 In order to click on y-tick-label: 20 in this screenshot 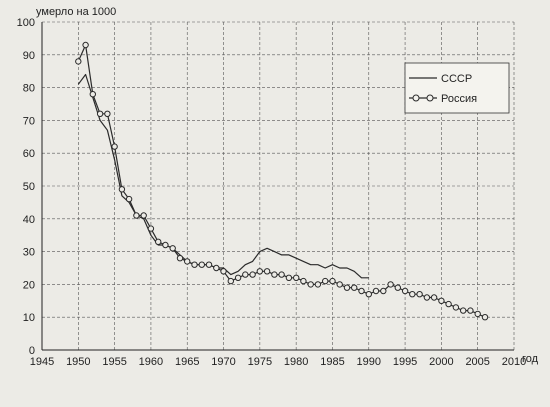, I will do `click(29, 285)`.